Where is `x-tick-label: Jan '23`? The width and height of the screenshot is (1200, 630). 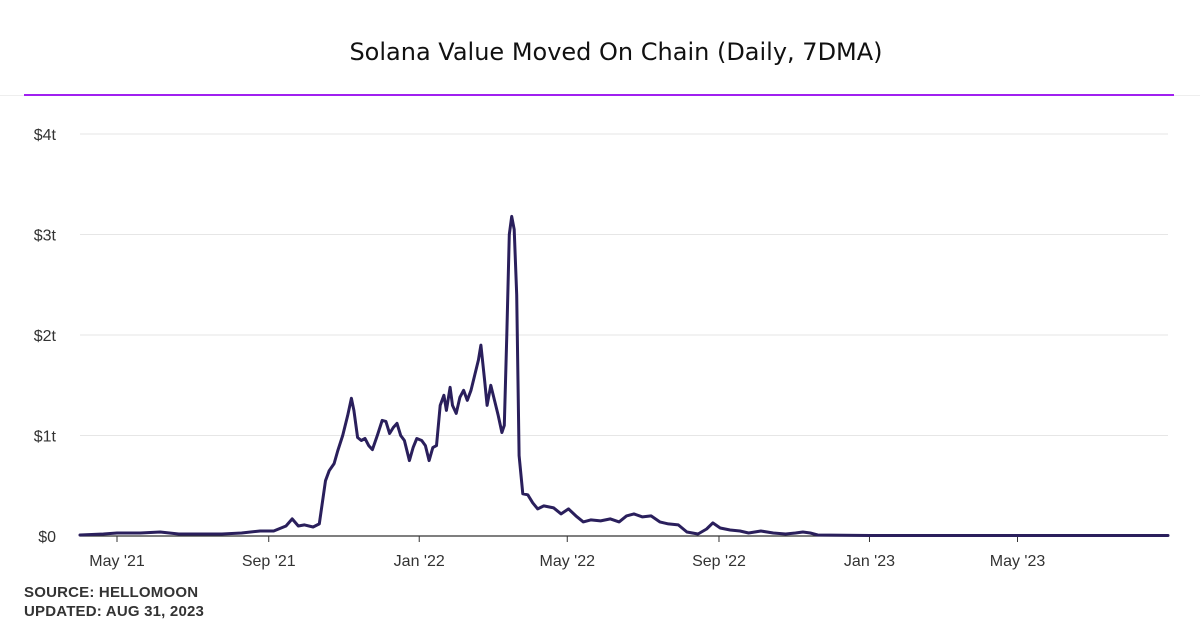 x-tick-label: Jan '23 is located at coordinates (869, 561).